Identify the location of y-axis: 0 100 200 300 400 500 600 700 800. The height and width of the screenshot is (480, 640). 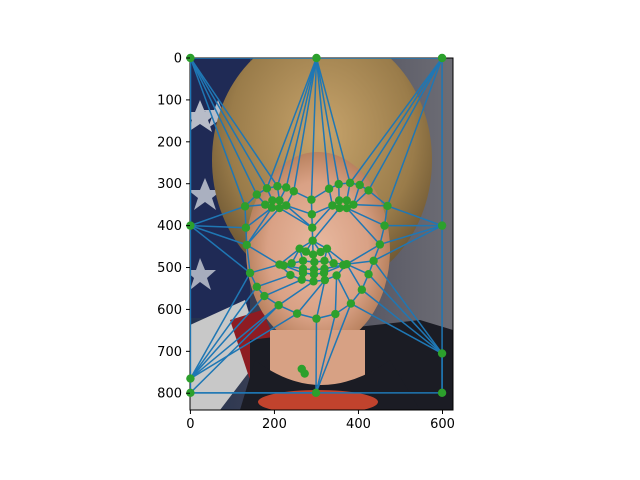
(173, 227).